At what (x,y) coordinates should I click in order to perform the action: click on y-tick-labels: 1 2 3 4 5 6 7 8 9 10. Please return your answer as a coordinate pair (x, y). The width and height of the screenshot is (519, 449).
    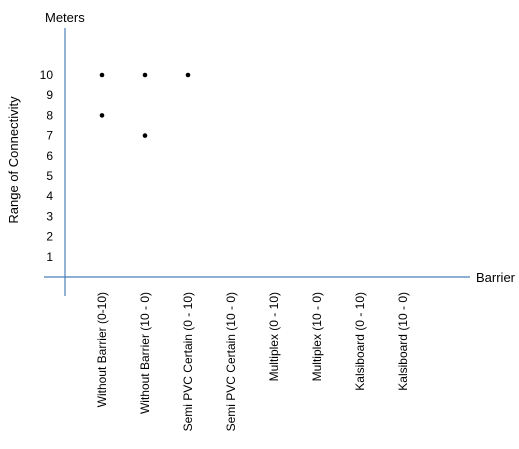
    Looking at the image, I should click on (47, 166).